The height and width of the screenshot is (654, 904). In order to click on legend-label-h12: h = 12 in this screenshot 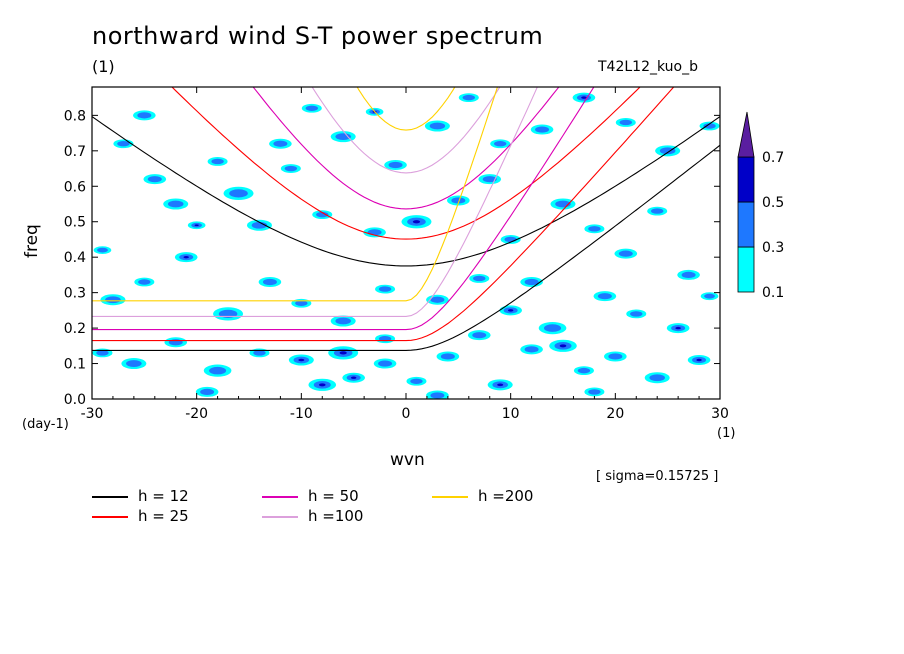, I will do `click(163, 496)`.